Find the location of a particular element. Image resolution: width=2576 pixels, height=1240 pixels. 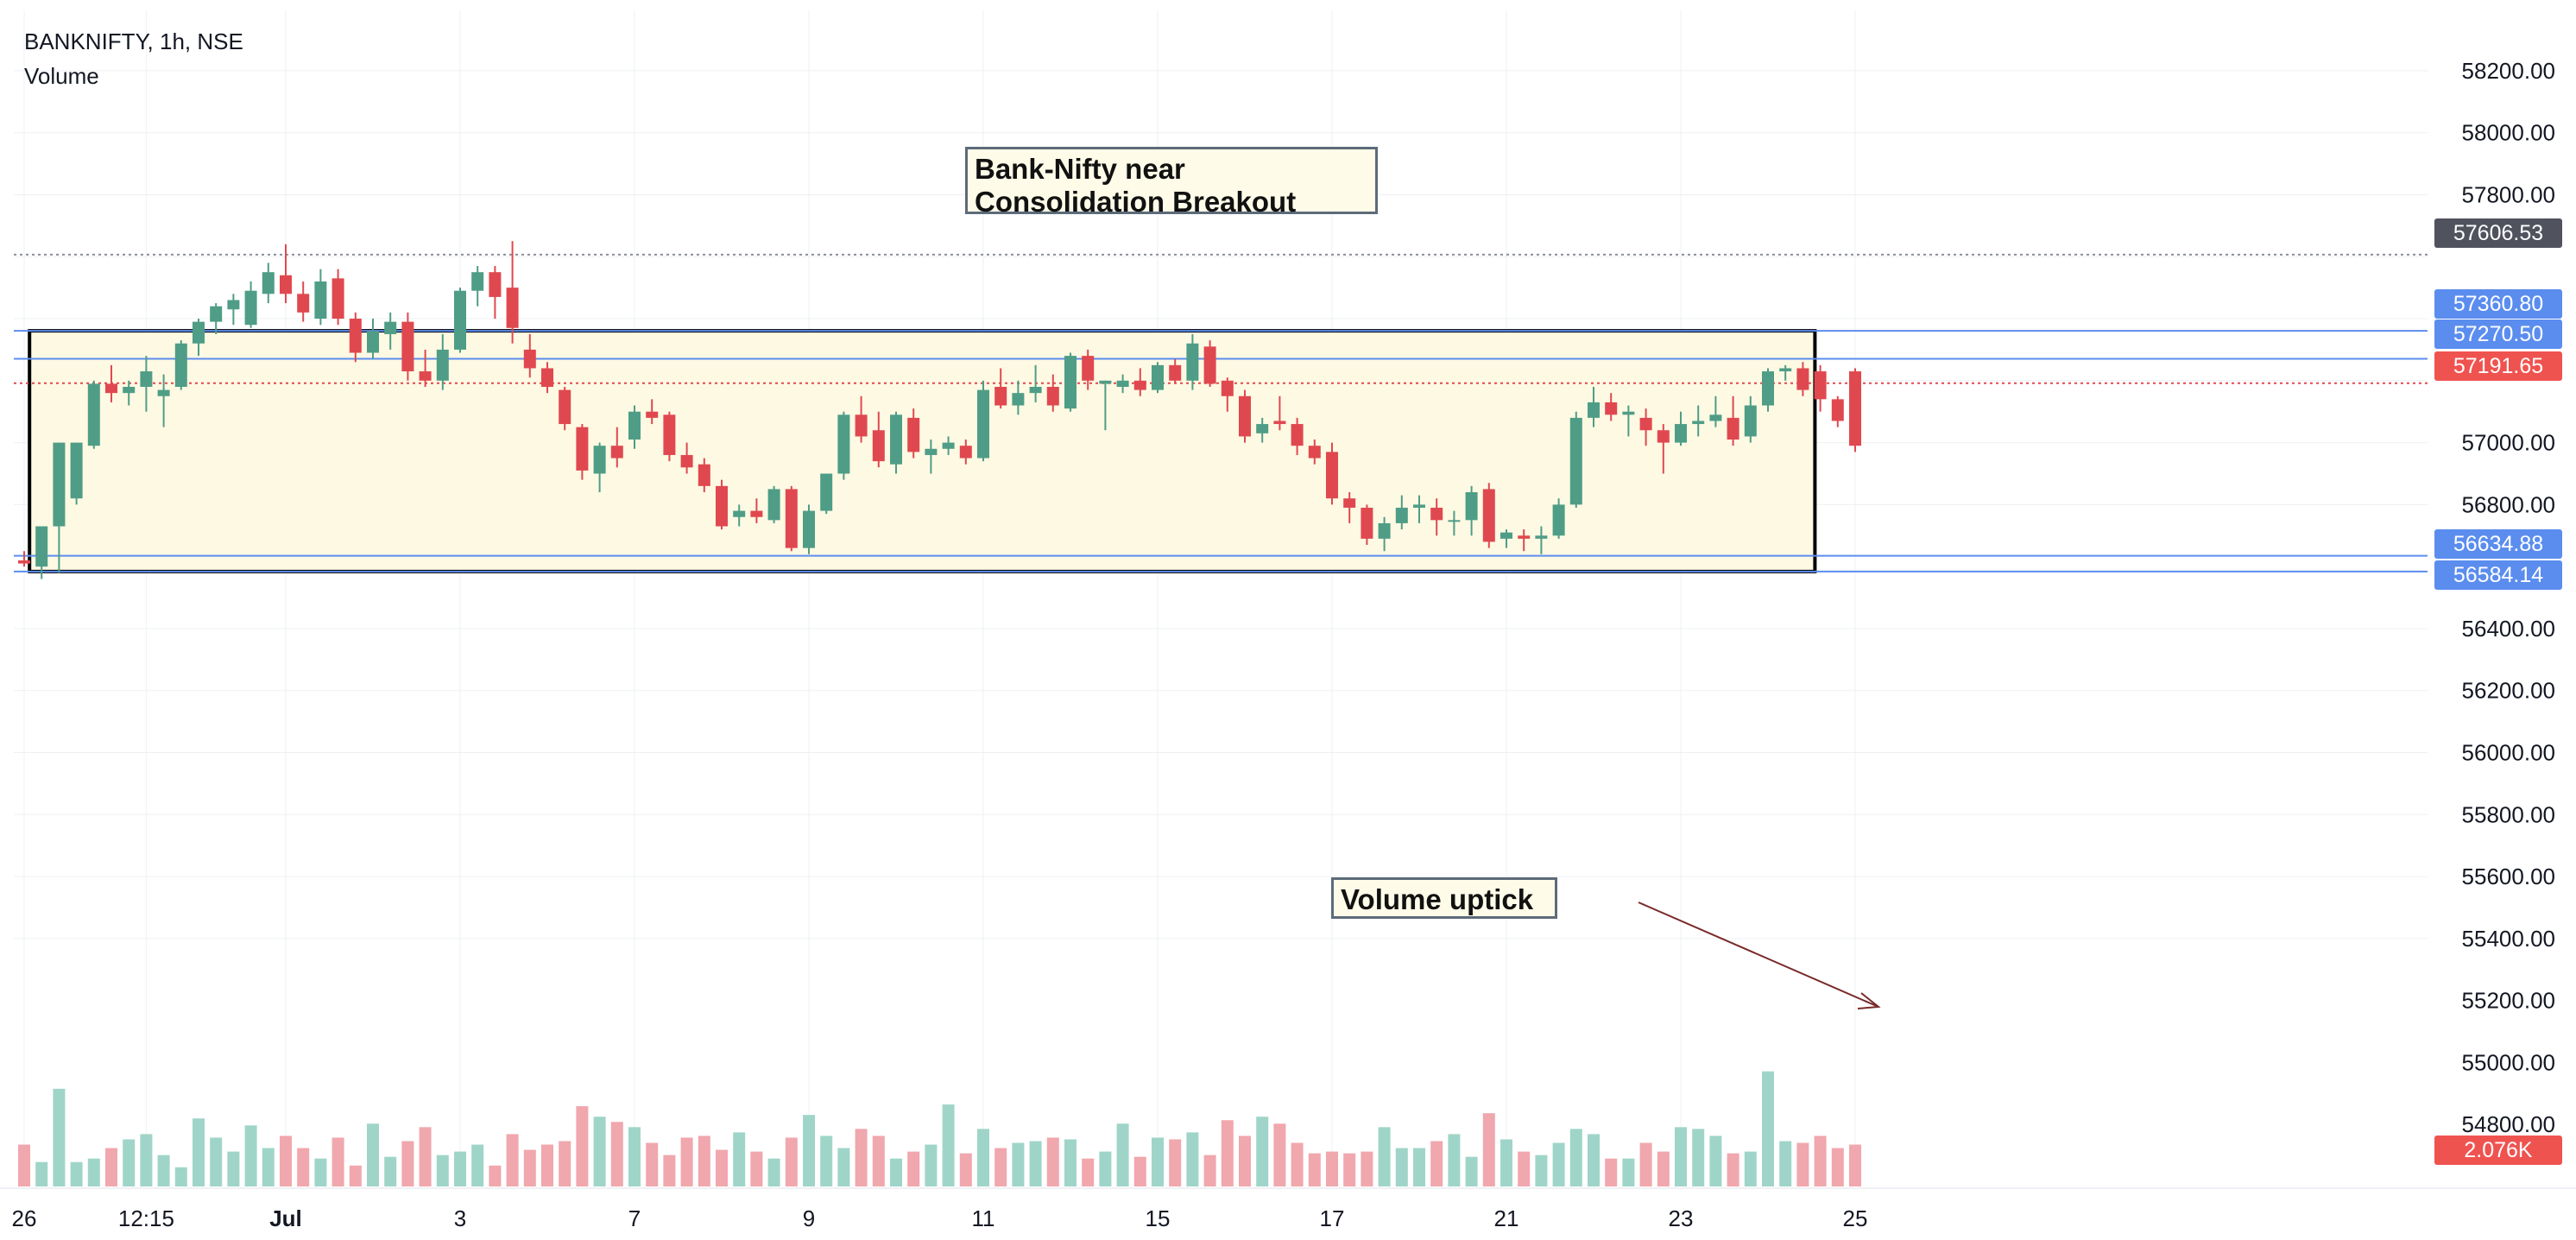

symbol-title: BANKNIFTY, 1h, NSE is located at coordinates (133, 41).